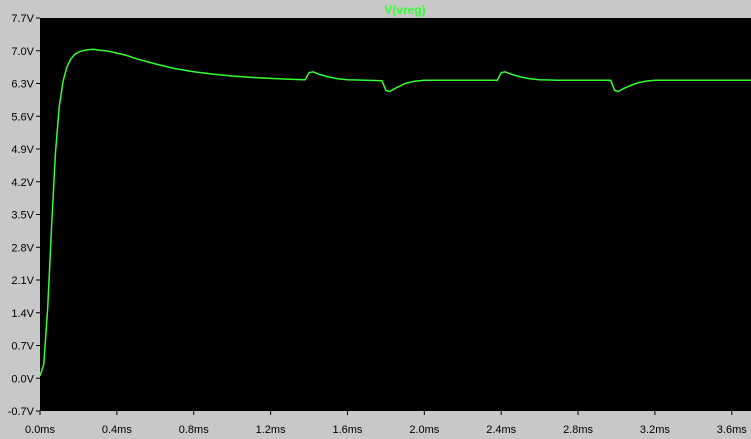 This screenshot has height=439, width=751. What do you see at coordinates (347, 430) in the screenshot?
I see `x-tick-label: 1.6ms` at bounding box center [347, 430].